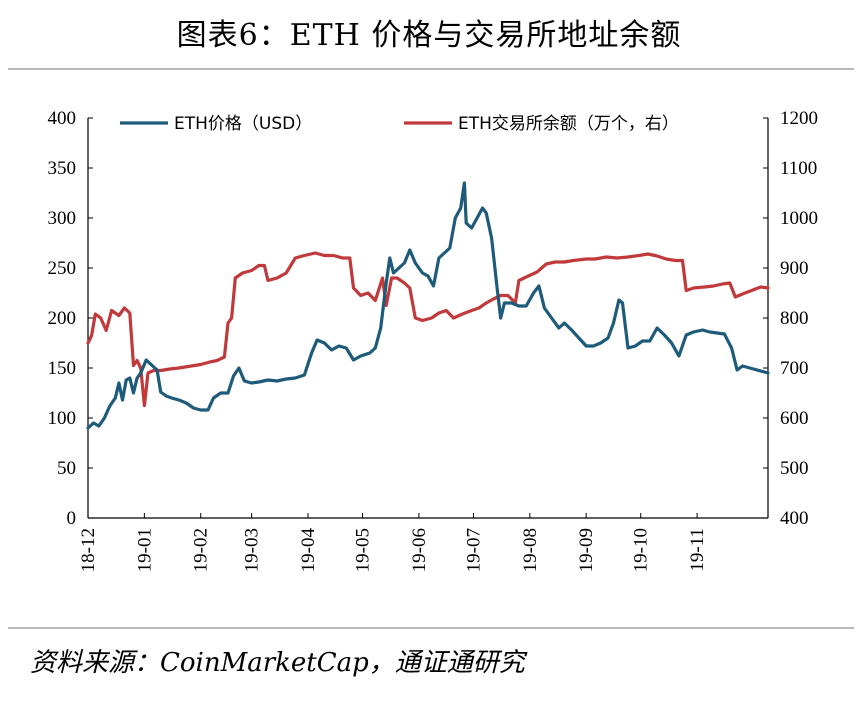 The height and width of the screenshot is (704, 858). What do you see at coordinates (431, 628) in the screenshot?
I see `bottom-divider` at bounding box center [431, 628].